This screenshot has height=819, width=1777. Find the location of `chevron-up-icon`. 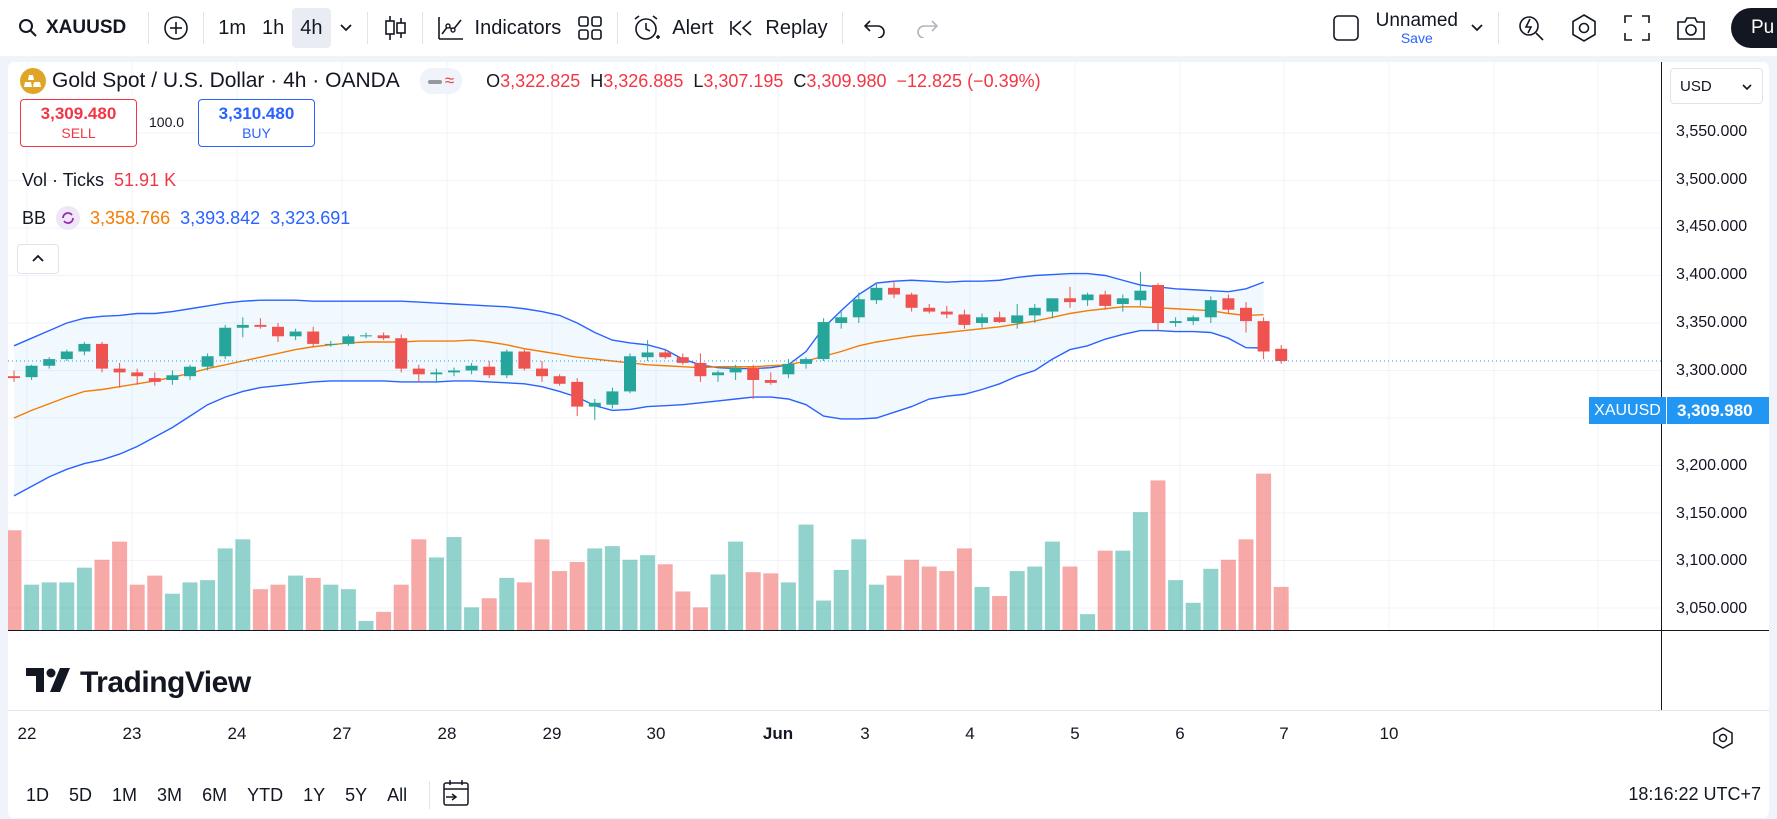

chevron-up-icon is located at coordinates (38, 259).